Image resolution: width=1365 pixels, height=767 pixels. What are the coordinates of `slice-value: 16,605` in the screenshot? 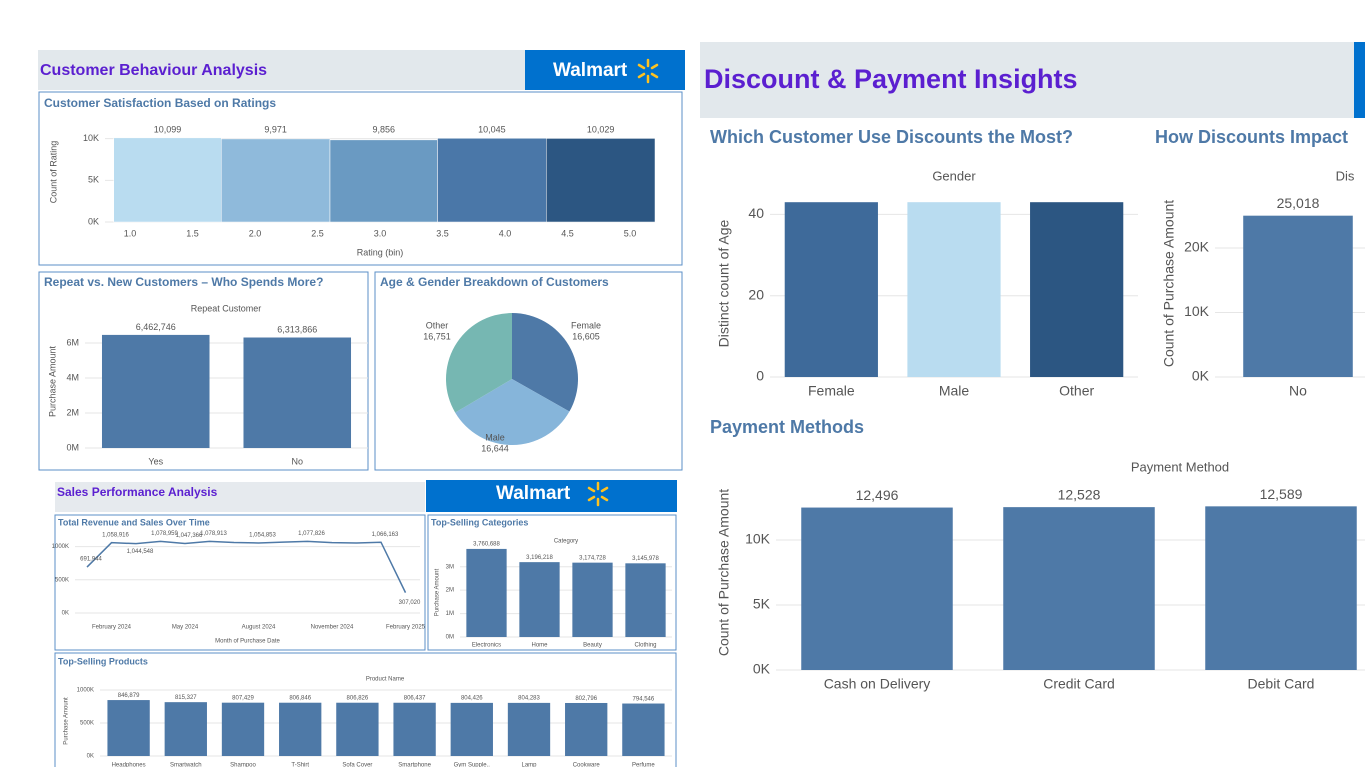 It's located at (586, 336).